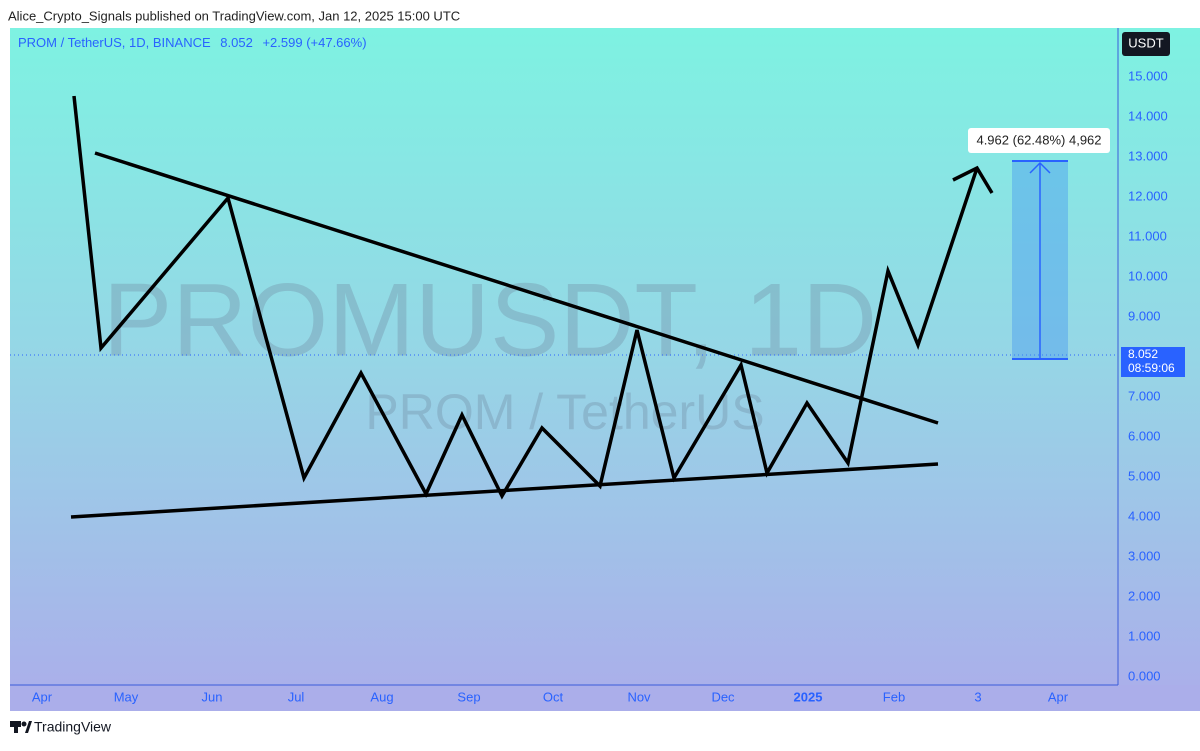 This screenshot has width=1200, height=751. Describe the element at coordinates (894, 696) in the screenshot. I see `time-tick-label: Feb` at that location.